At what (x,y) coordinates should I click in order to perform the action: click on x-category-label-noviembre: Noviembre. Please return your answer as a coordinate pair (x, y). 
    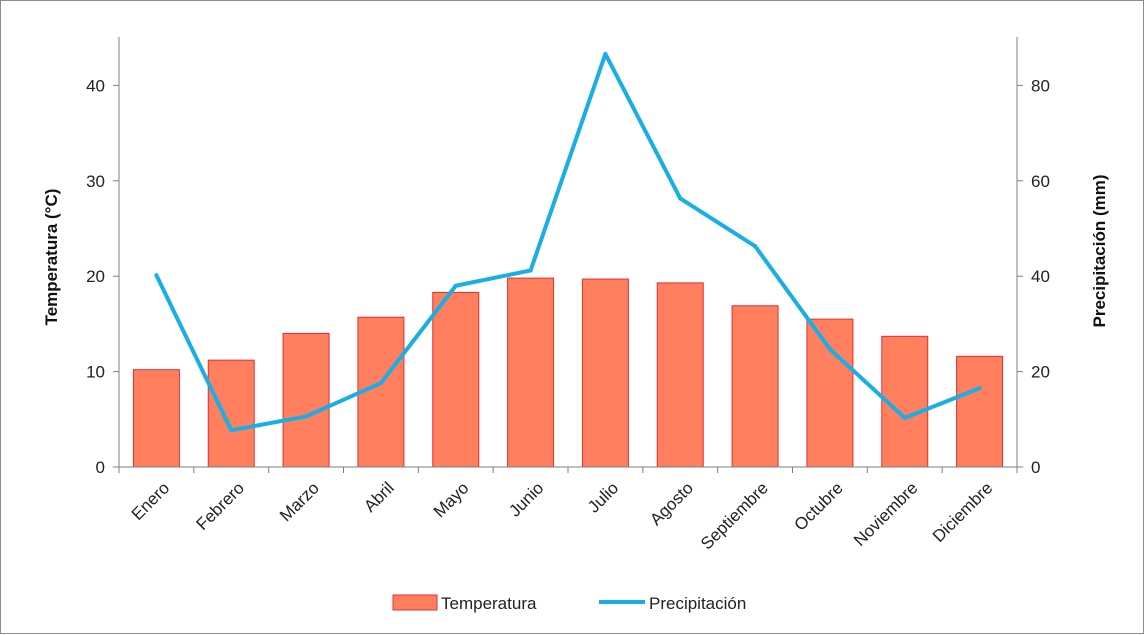
    Looking at the image, I should click on (886, 514).